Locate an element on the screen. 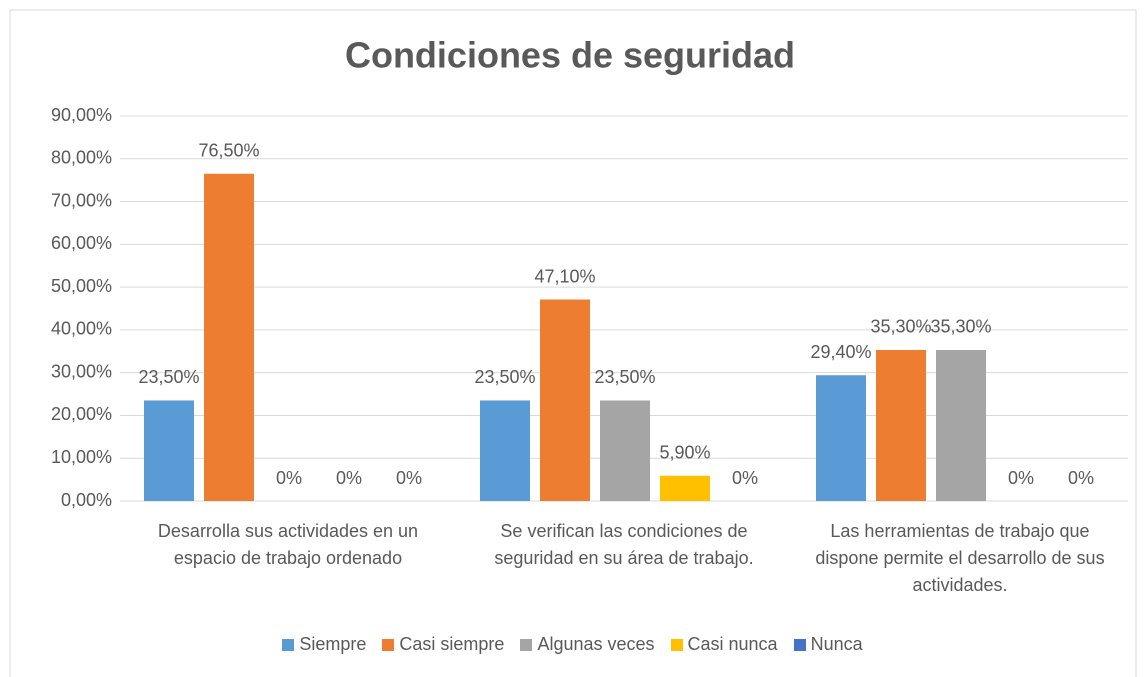  y-tick-label: 90,00% is located at coordinates (81, 115).